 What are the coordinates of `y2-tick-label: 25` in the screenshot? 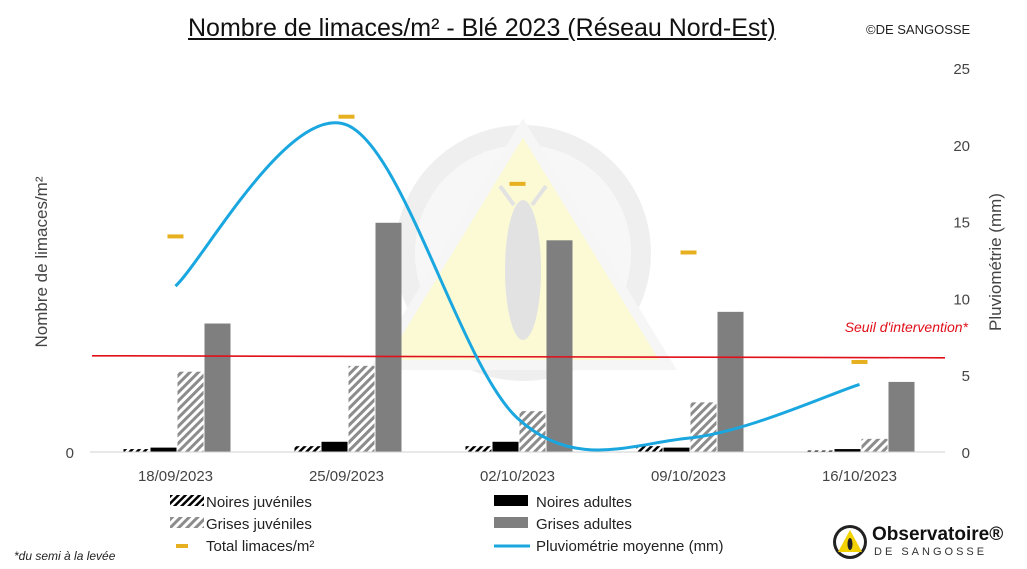 It's located at (961, 69).